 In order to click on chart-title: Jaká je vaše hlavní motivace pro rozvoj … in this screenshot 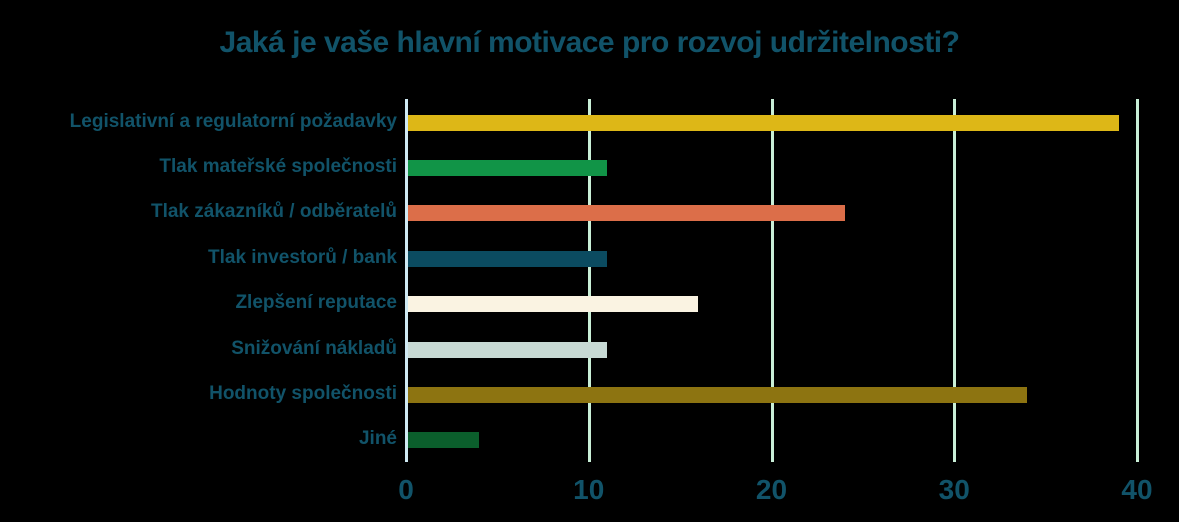, I will do `click(589, 42)`.